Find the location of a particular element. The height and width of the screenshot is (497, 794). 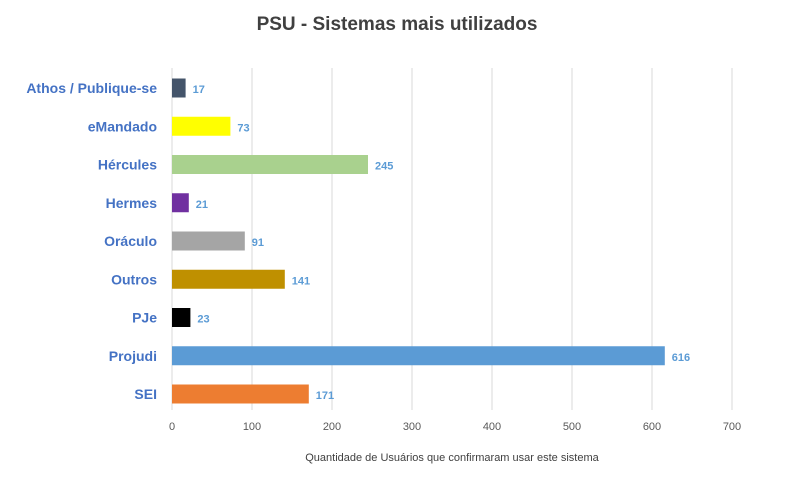

category-label: Projudi is located at coordinates (133, 356).